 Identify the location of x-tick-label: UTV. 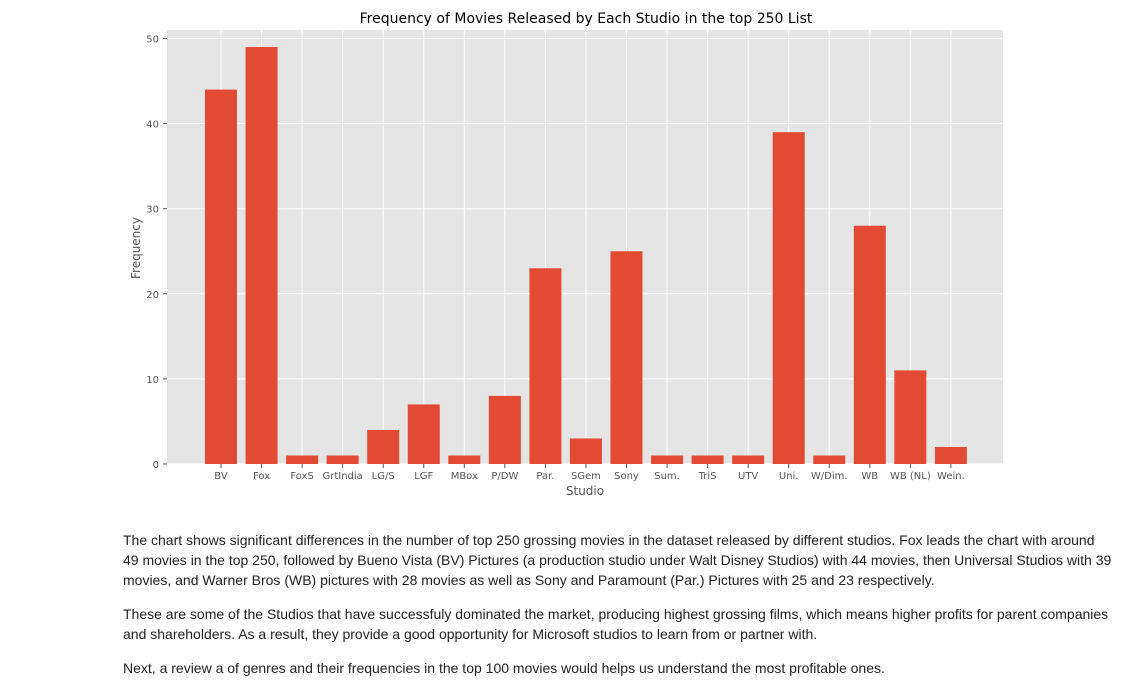
(748, 476).